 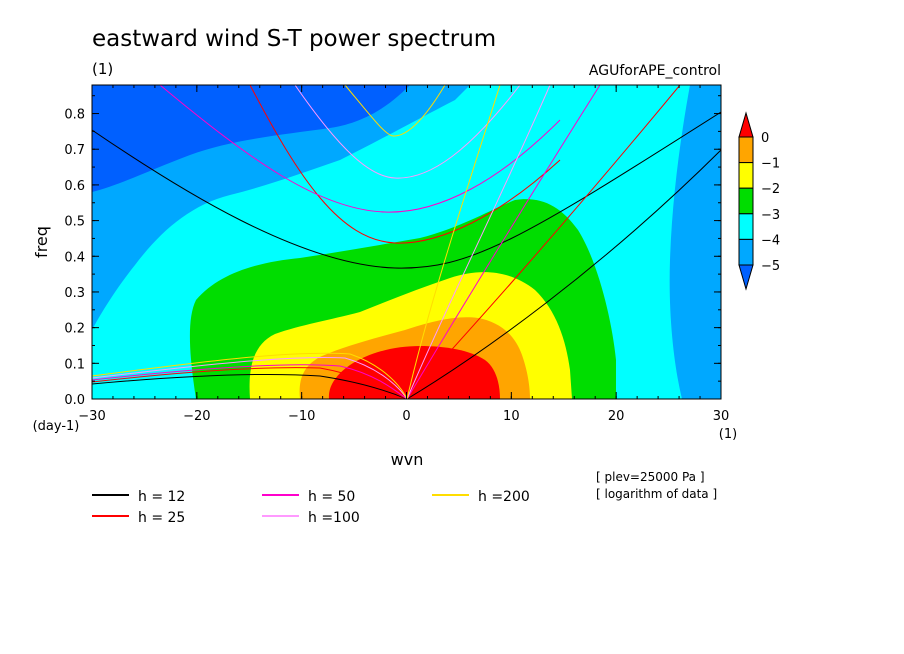 I want to click on x-tick-label: −20, so click(x=196, y=416).